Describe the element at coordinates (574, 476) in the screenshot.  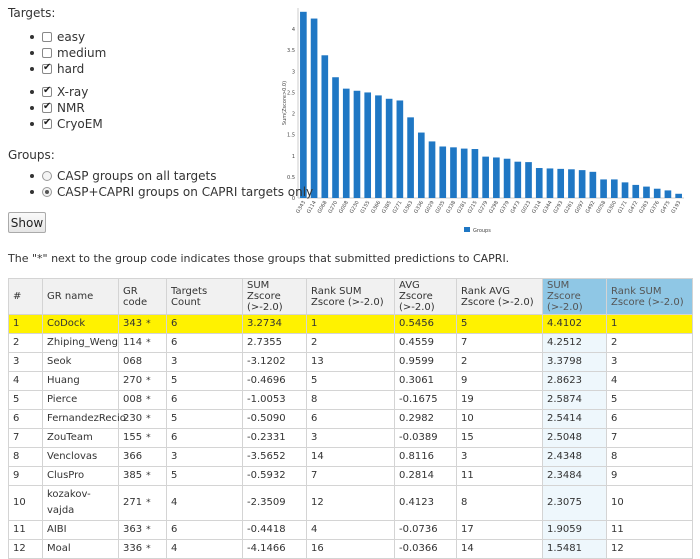
I see `table-cell: 2.3484` at that location.